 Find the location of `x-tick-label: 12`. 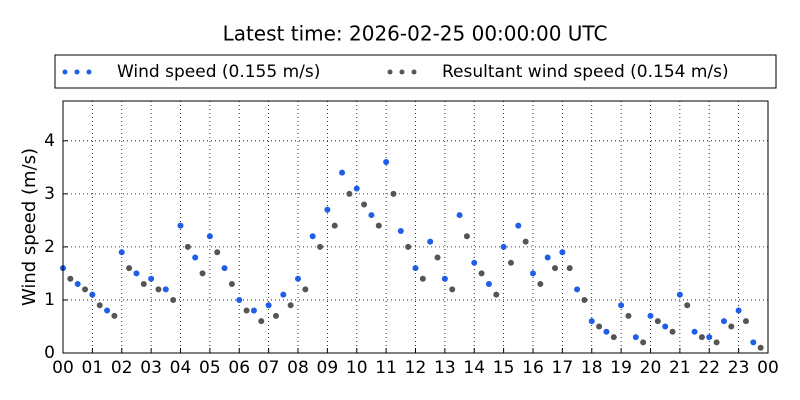

x-tick-label: 12 is located at coordinates (416, 368).